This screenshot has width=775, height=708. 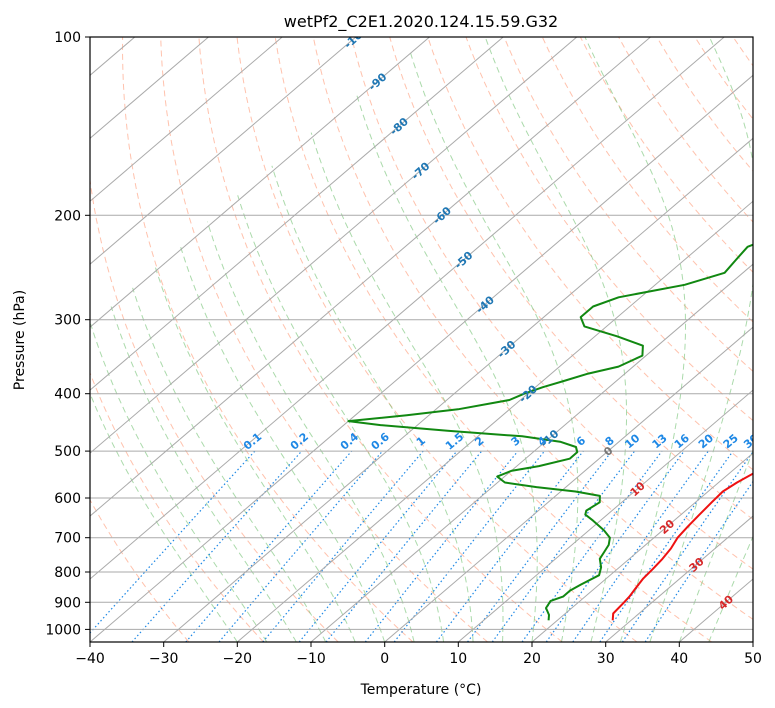 I want to click on x-tick-label: −40, so click(x=90, y=659).